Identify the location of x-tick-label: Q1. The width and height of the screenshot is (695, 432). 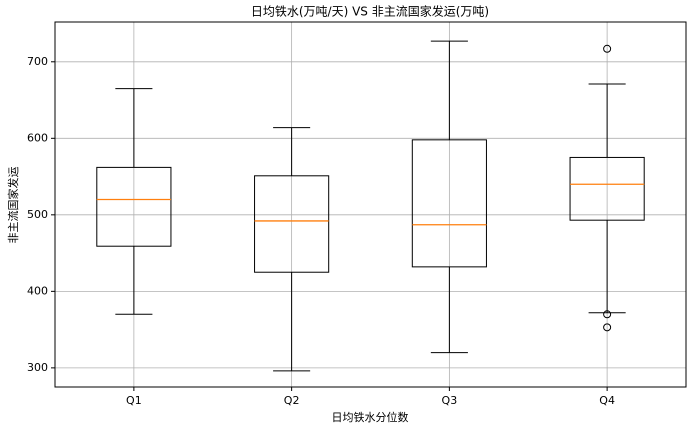
(134, 400).